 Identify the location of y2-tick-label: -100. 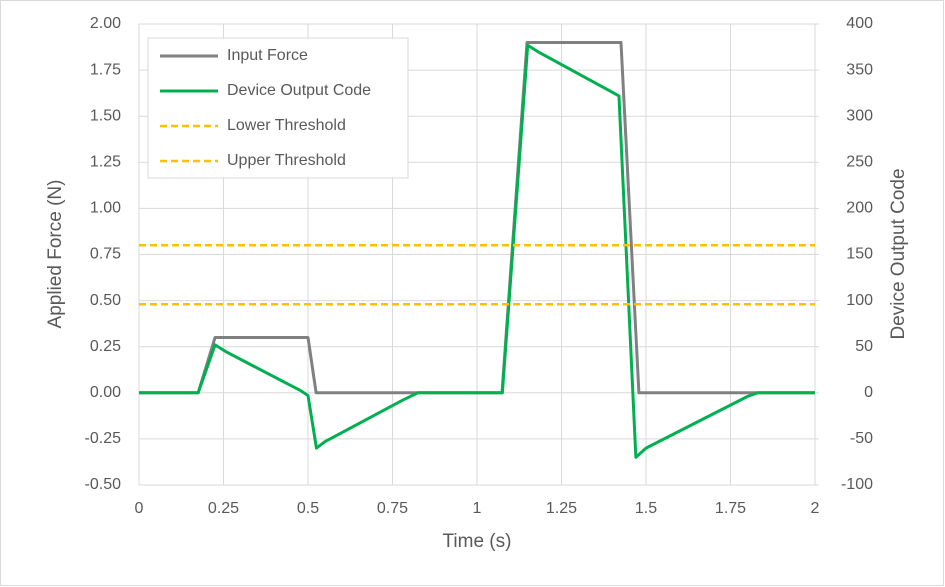
(857, 484).